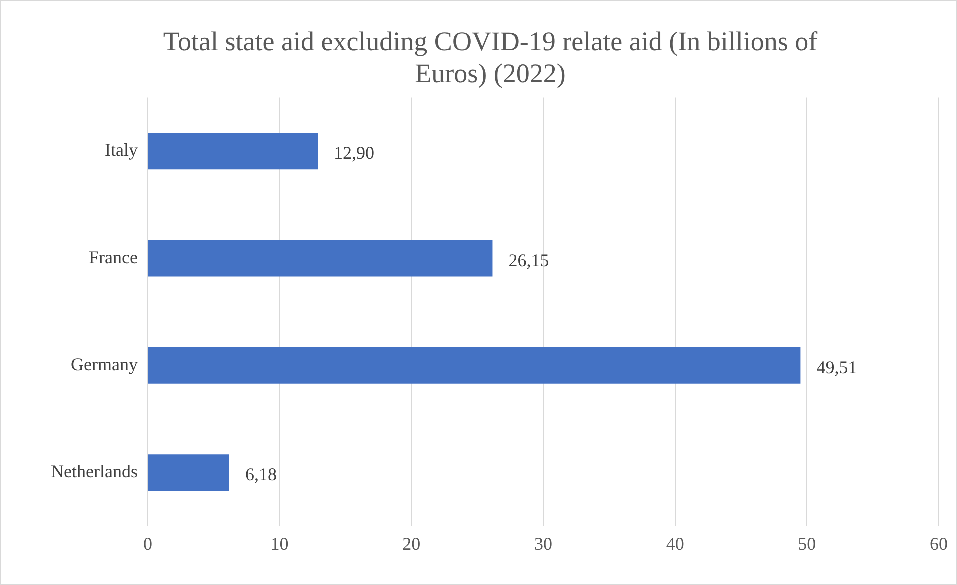  Describe the element at coordinates (147, 544) in the screenshot. I see `x-tick-label: 0` at that location.